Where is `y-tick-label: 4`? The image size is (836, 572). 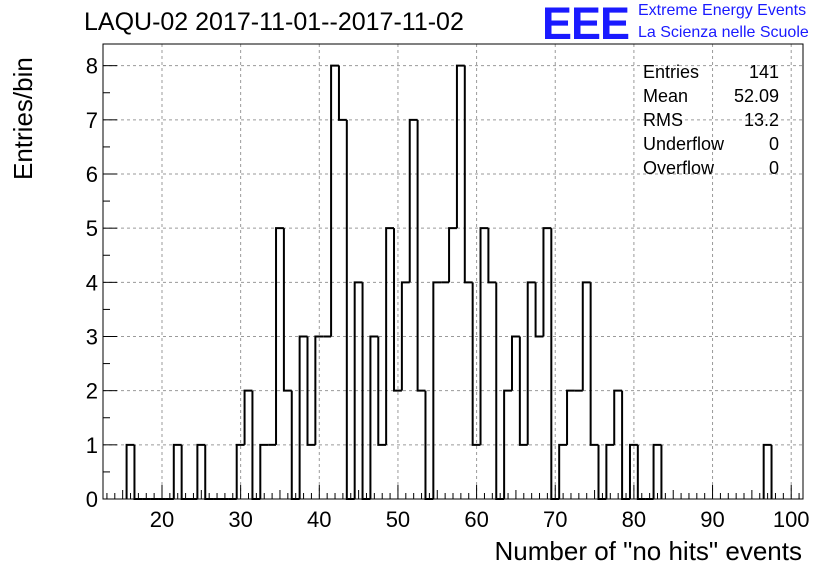 y-tick-label: 4 is located at coordinates (92, 282).